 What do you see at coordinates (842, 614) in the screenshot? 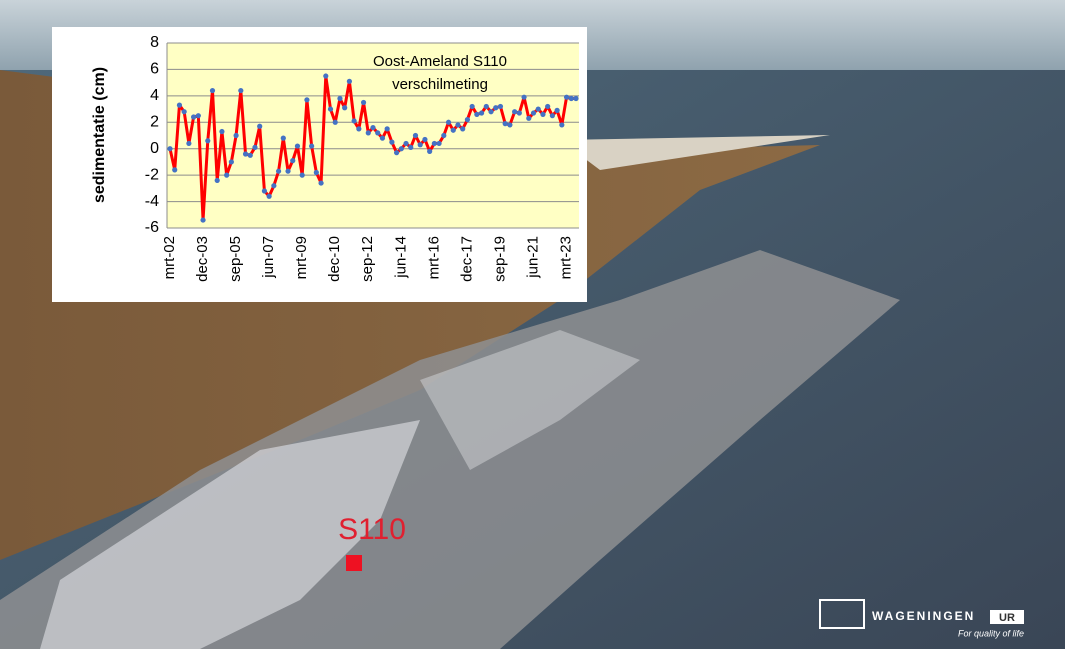
I see `logo-icon` at bounding box center [842, 614].